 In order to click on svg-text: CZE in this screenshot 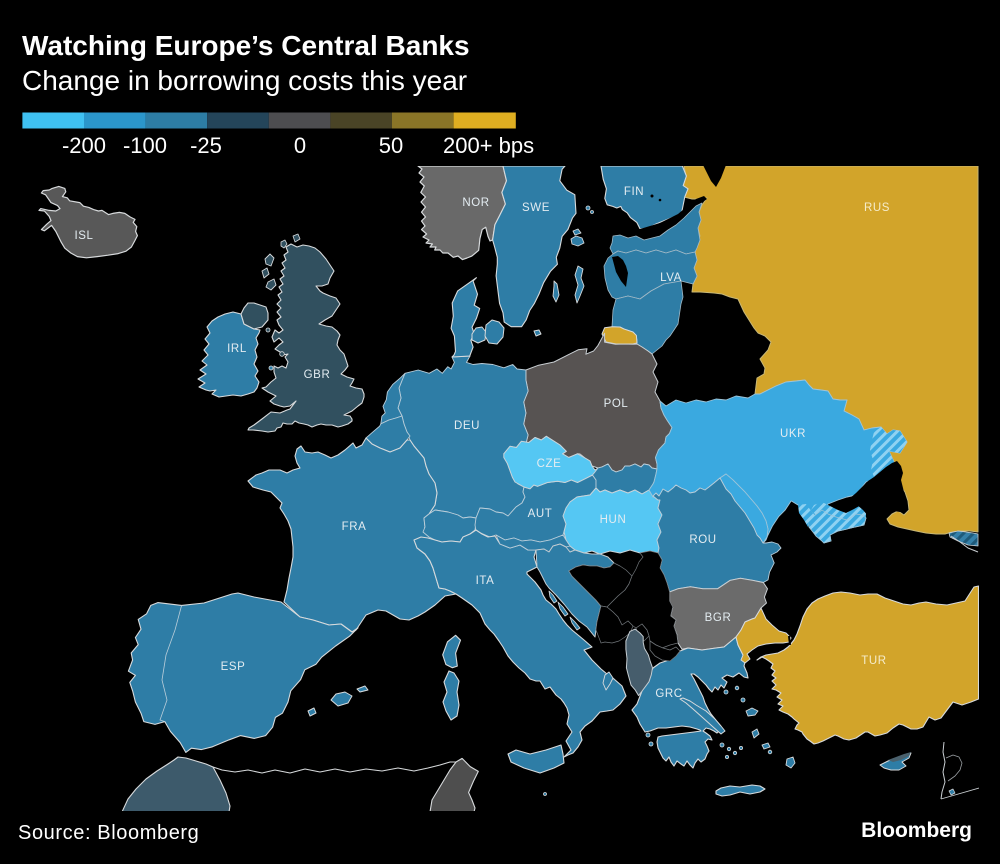, I will do `click(549, 464)`.